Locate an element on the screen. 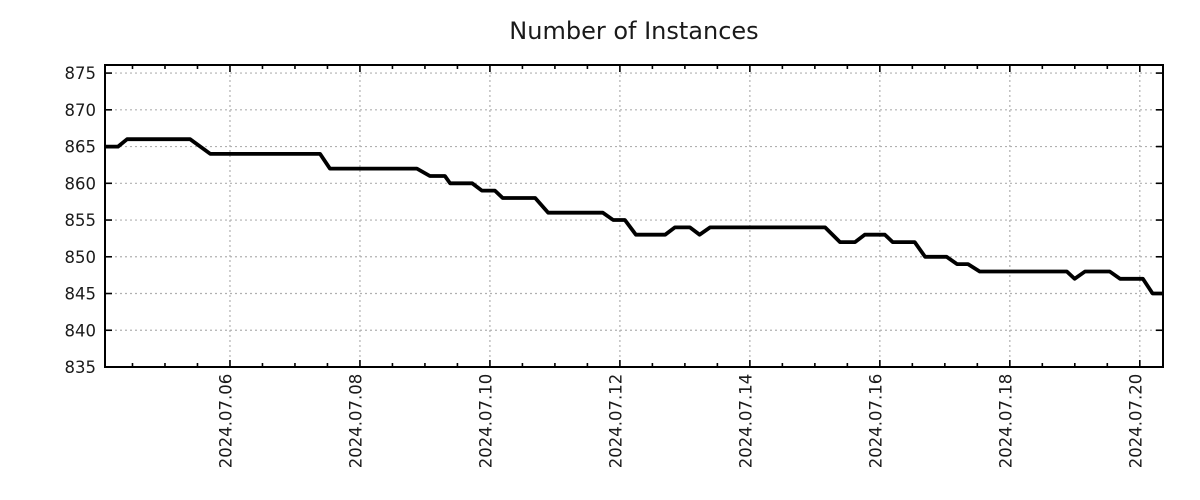 Image resolution: width=1200 pixels, height=500 pixels. x-tick-label: 2024.07.12 is located at coordinates (615, 421).